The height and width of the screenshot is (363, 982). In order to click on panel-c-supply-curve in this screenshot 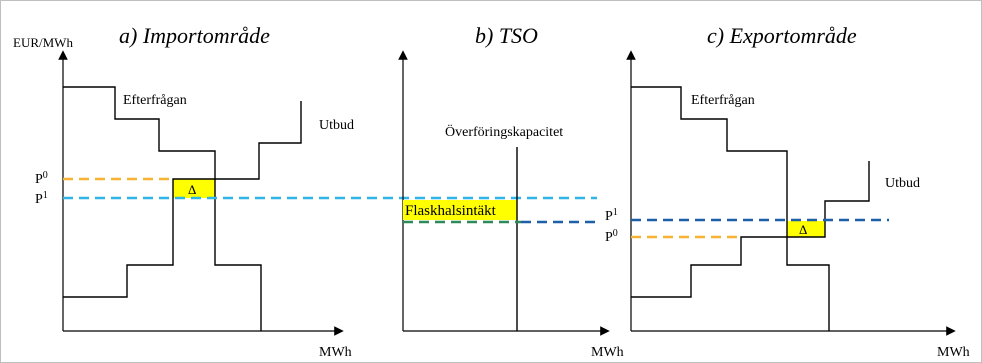, I will do `click(750, 229)`.